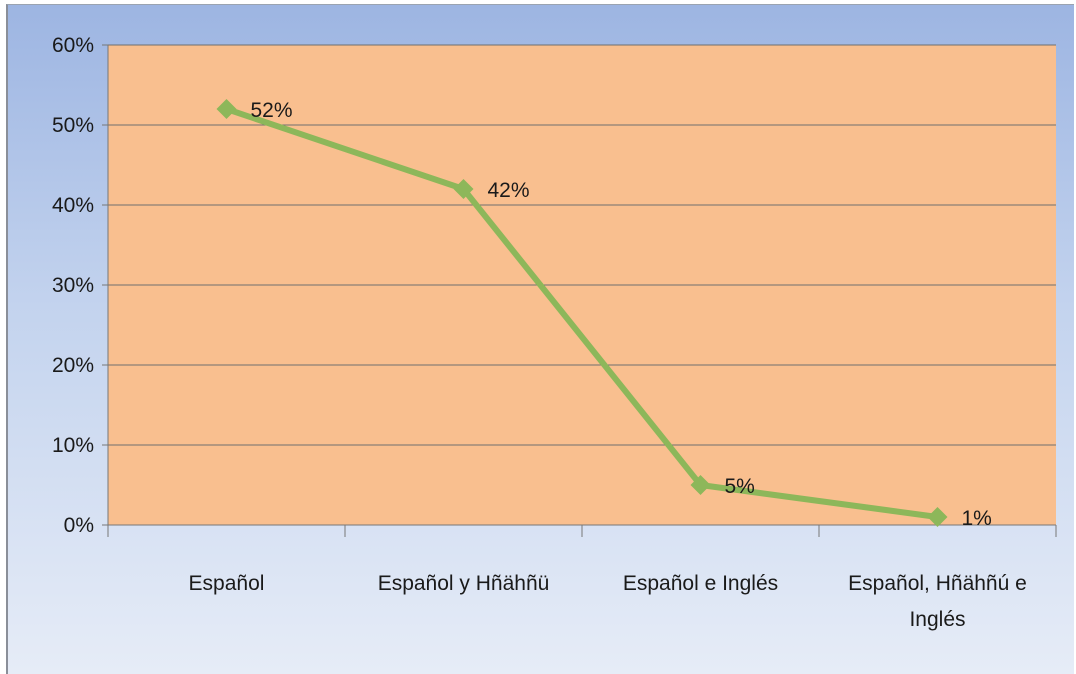 Image resolution: width=1076 pixels, height=674 pixels. Describe the element at coordinates (73, 45) in the screenshot. I see `y-tick-label: 60%` at that location.